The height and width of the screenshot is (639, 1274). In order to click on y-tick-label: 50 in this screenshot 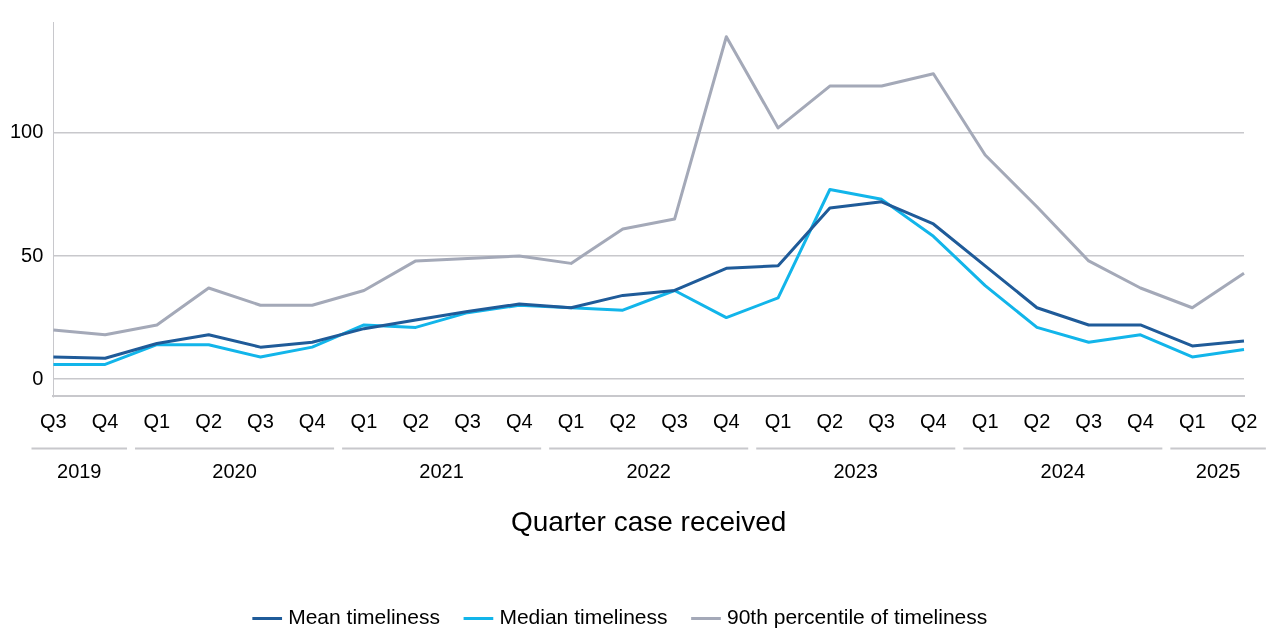, I will do `click(32, 254)`.